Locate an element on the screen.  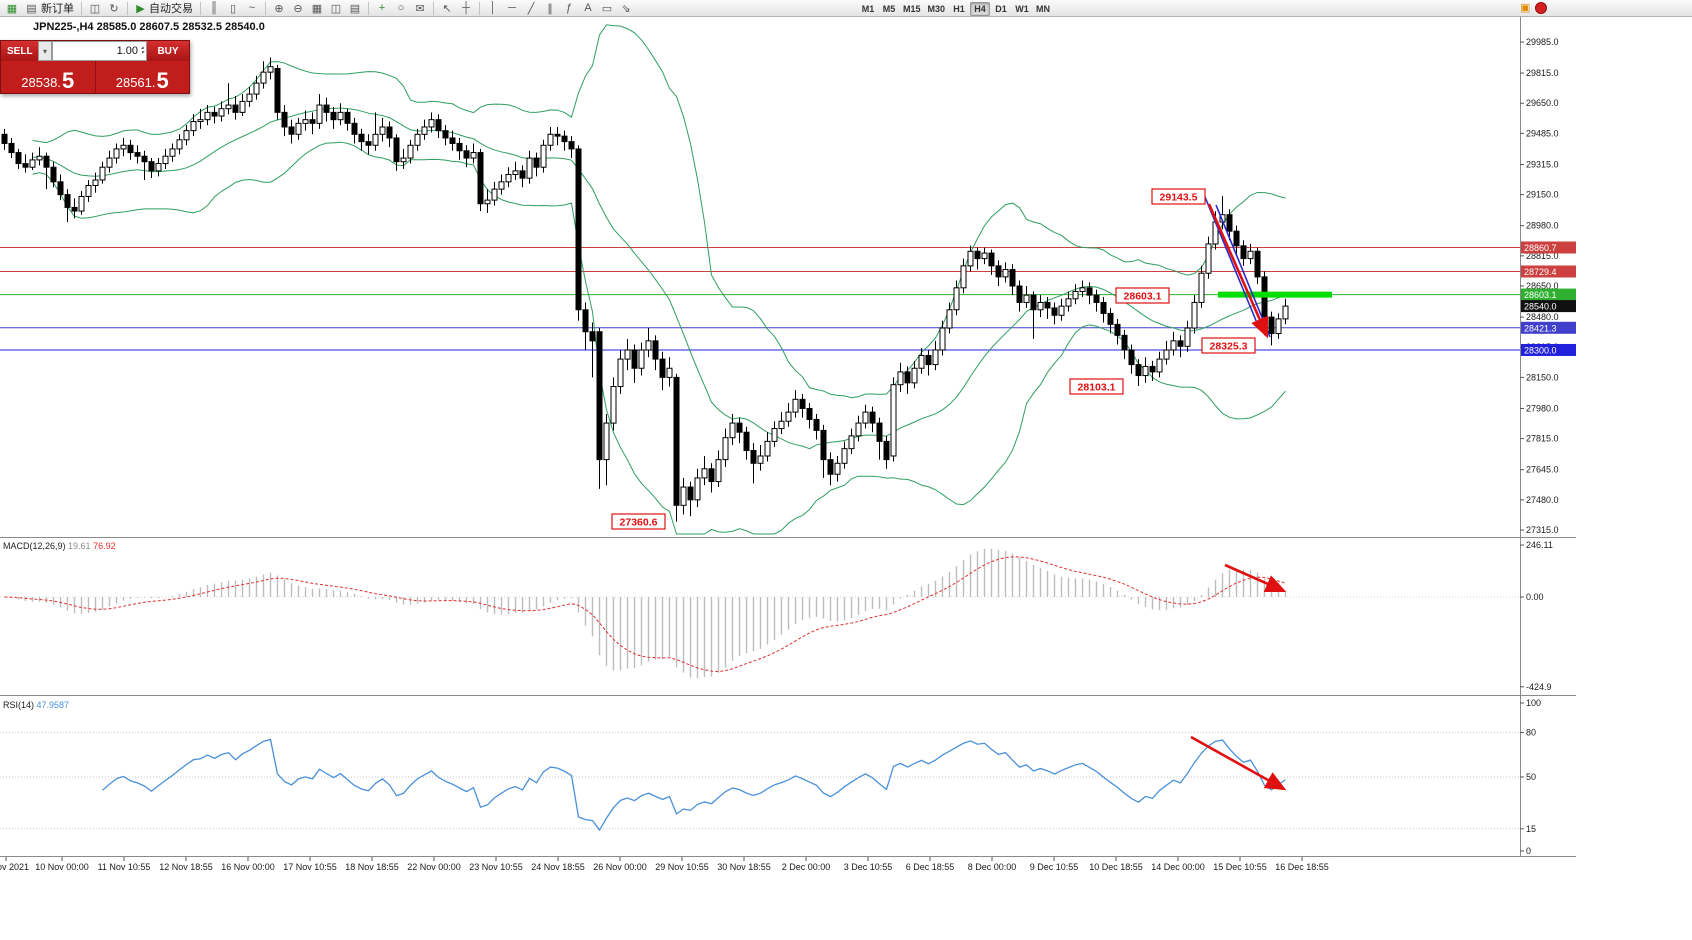
svg-text: 28980.0 is located at coordinates (1542, 226).